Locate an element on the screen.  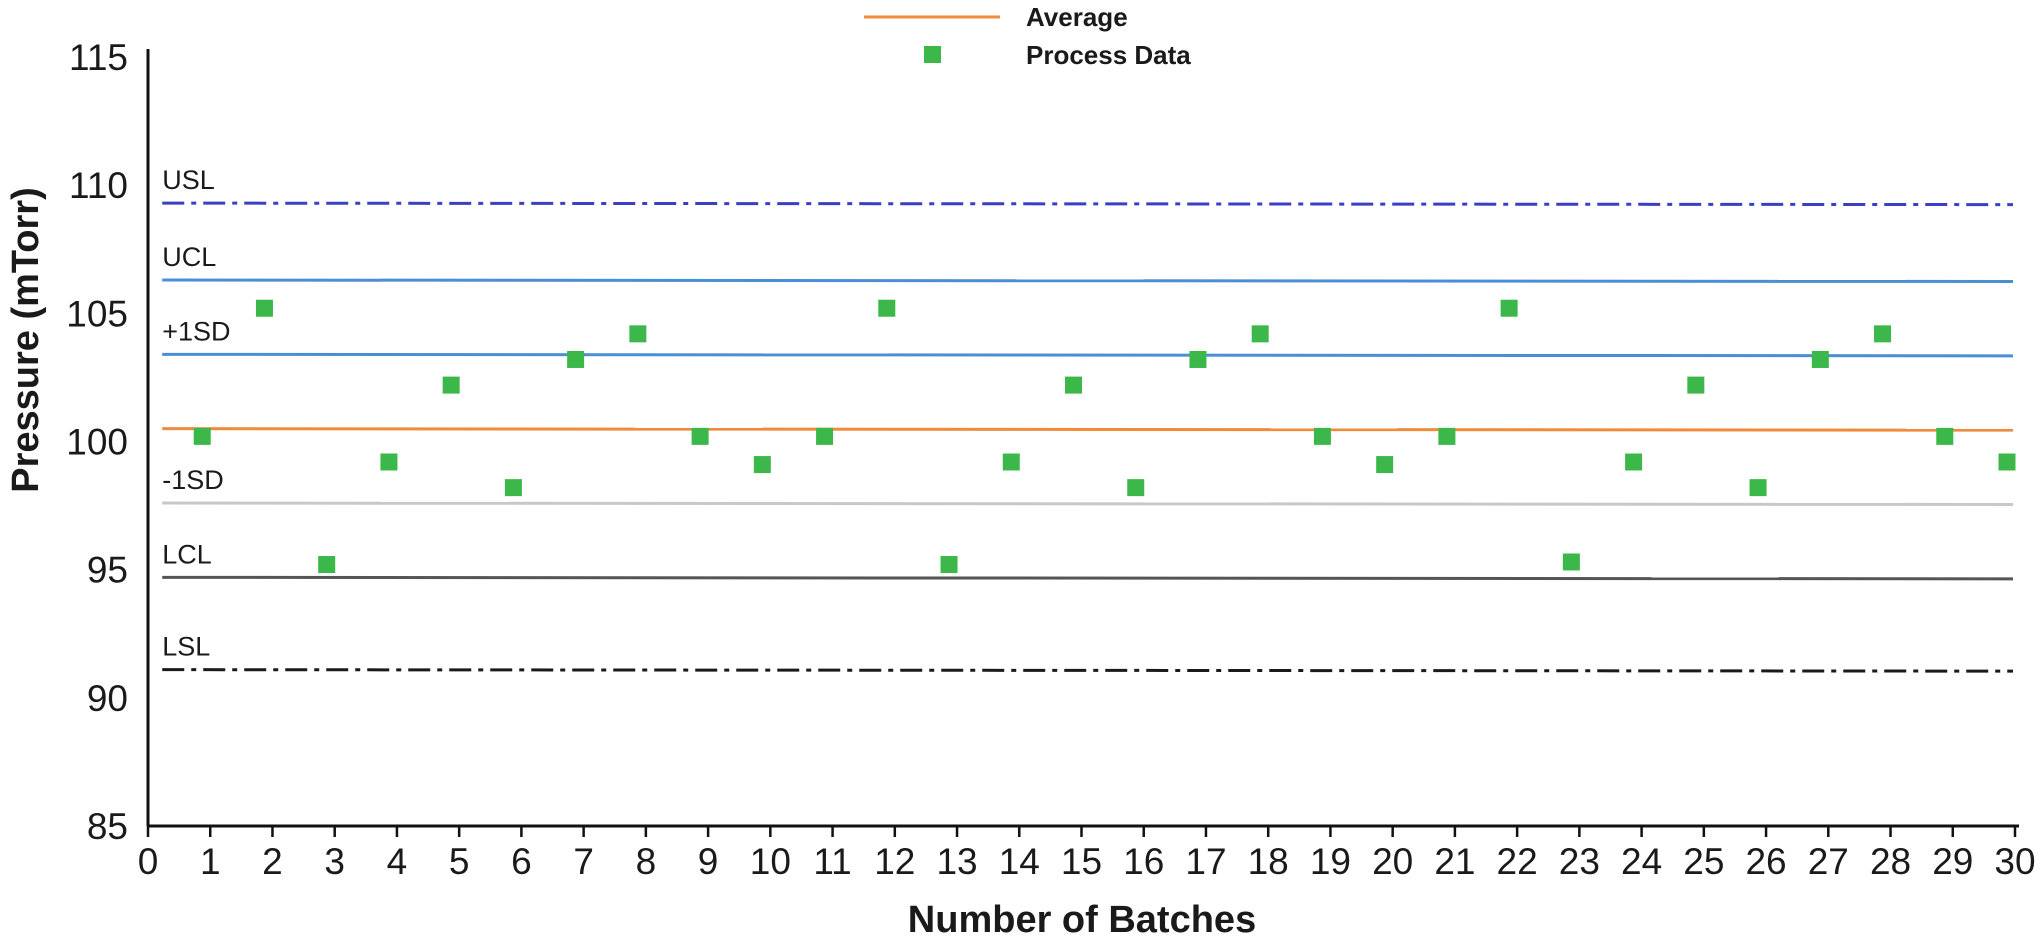
x-tick-label: 16 is located at coordinates (1143, 861).